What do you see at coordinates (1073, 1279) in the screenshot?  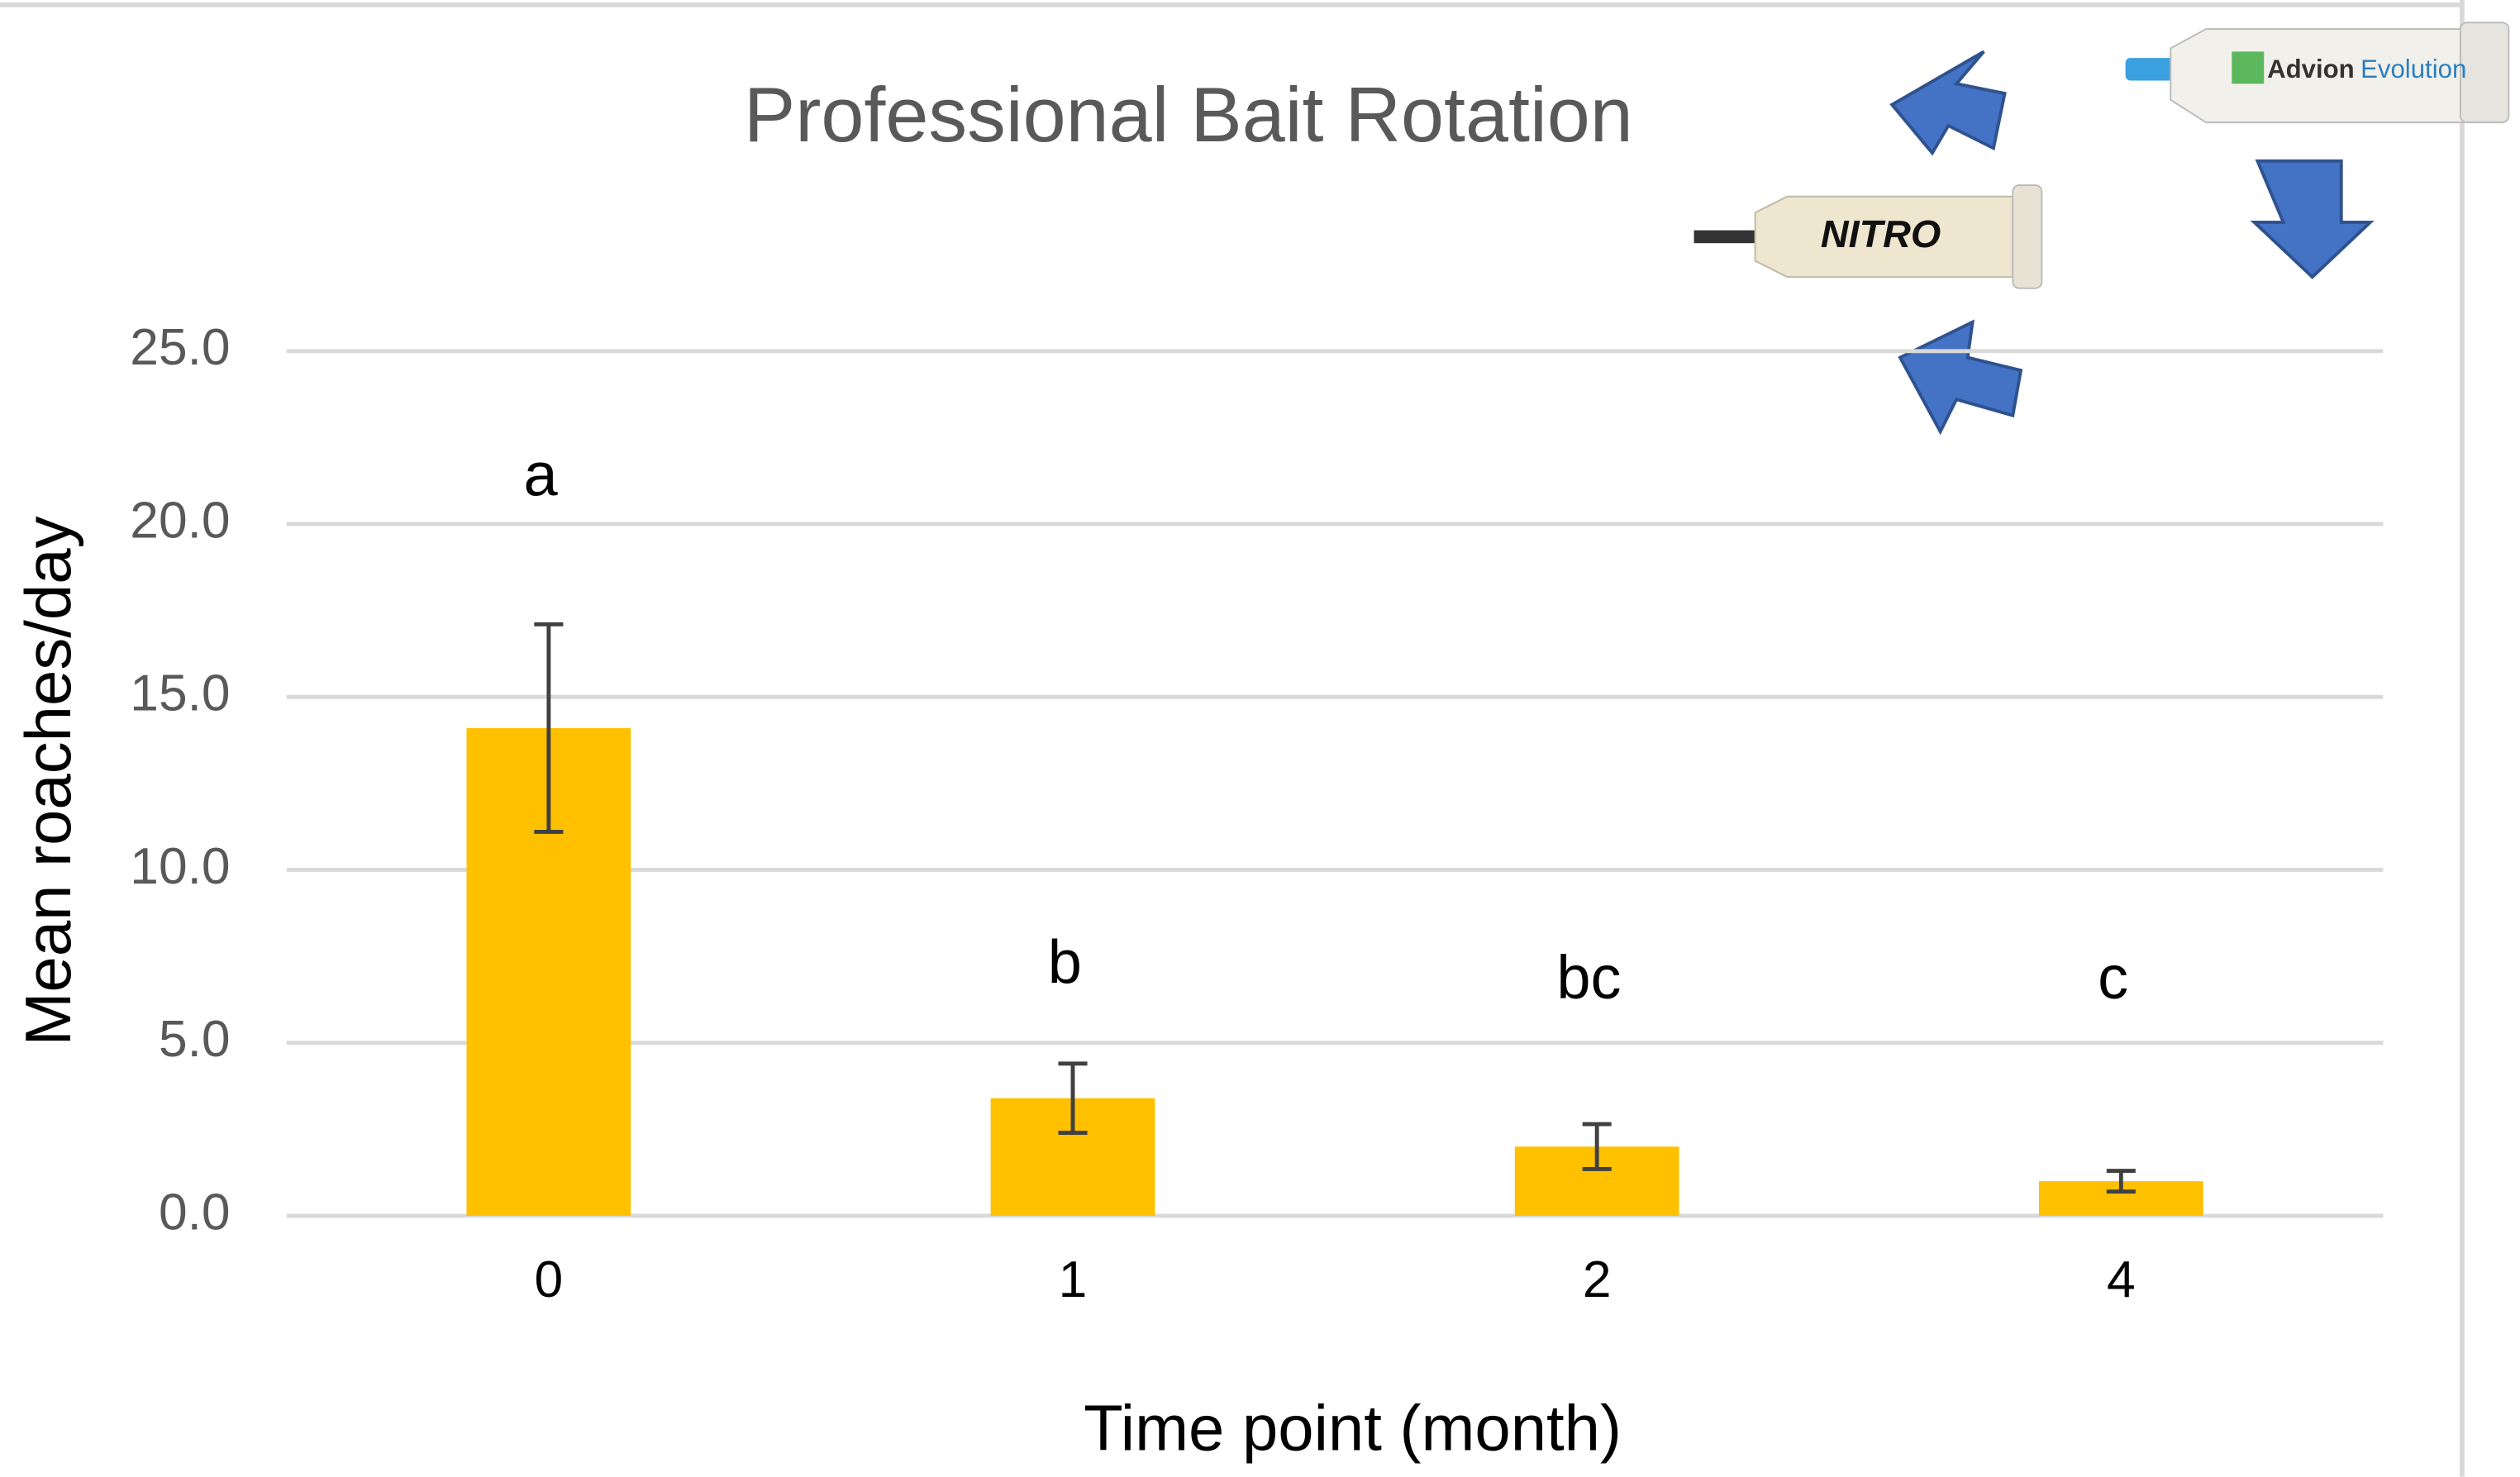 I see `x-tick-label: 1` at bounding box center [1073, 1279].